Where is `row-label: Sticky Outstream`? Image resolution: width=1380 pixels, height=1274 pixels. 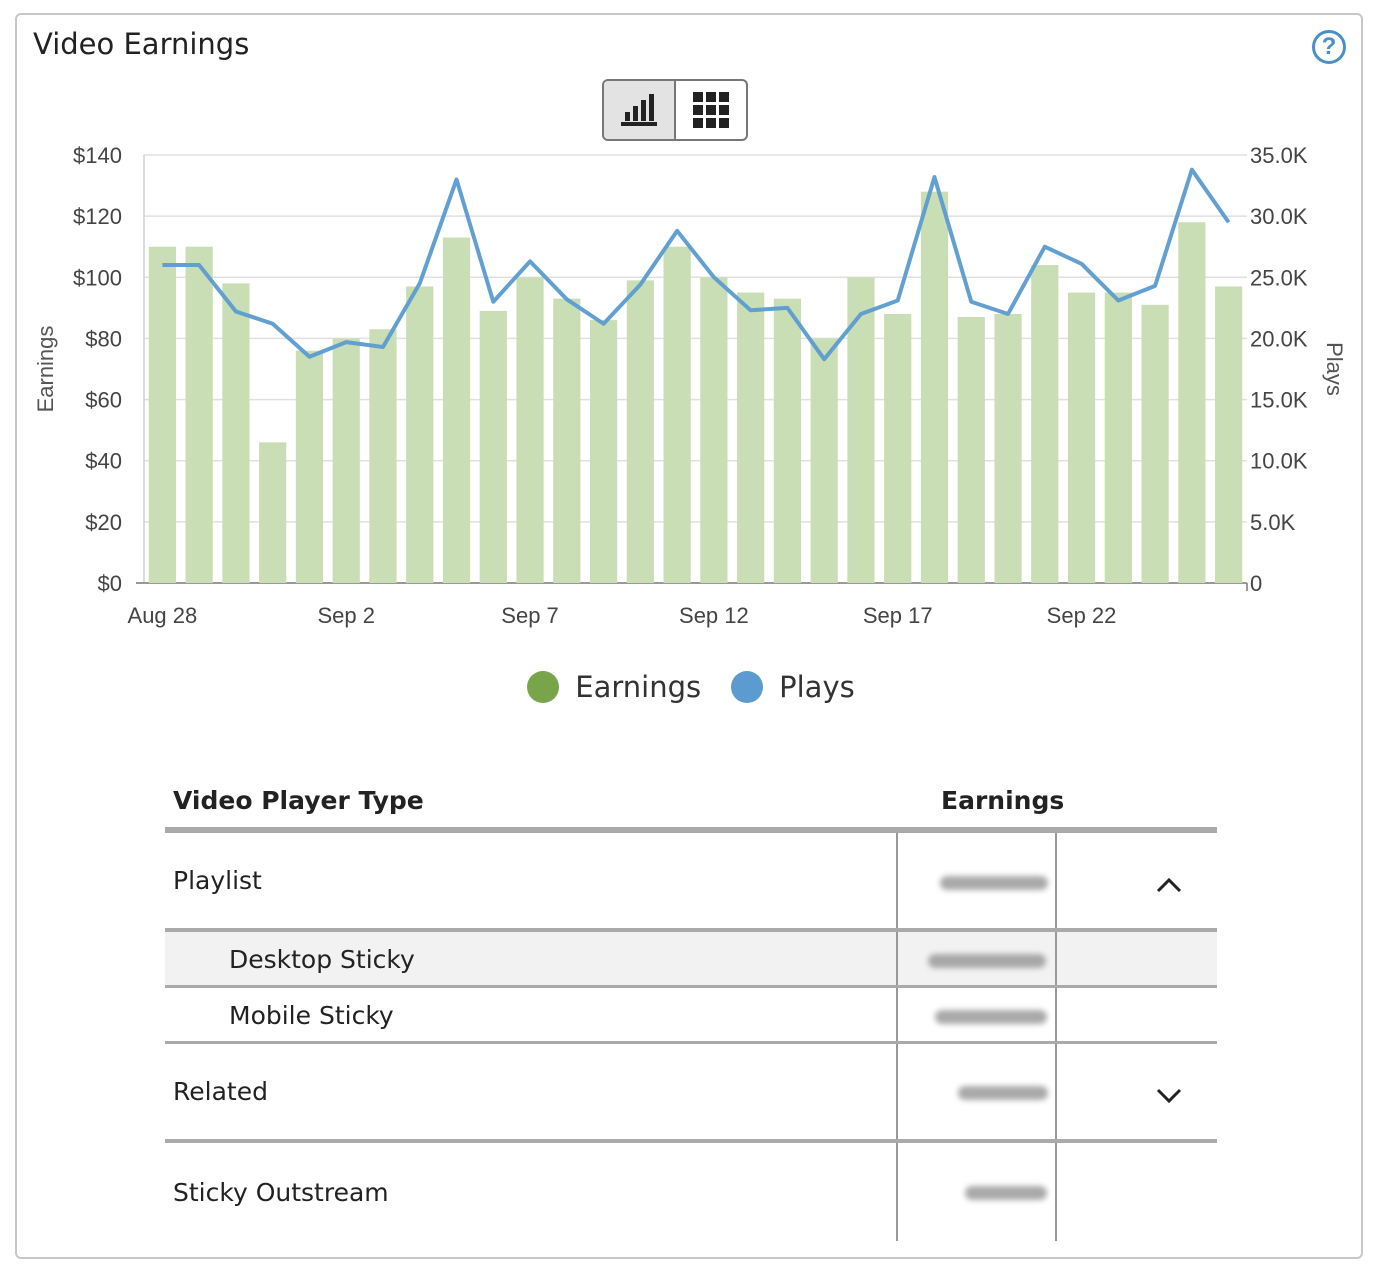 row-label: Sticky Outstream is located at coordinates (281, 1192).